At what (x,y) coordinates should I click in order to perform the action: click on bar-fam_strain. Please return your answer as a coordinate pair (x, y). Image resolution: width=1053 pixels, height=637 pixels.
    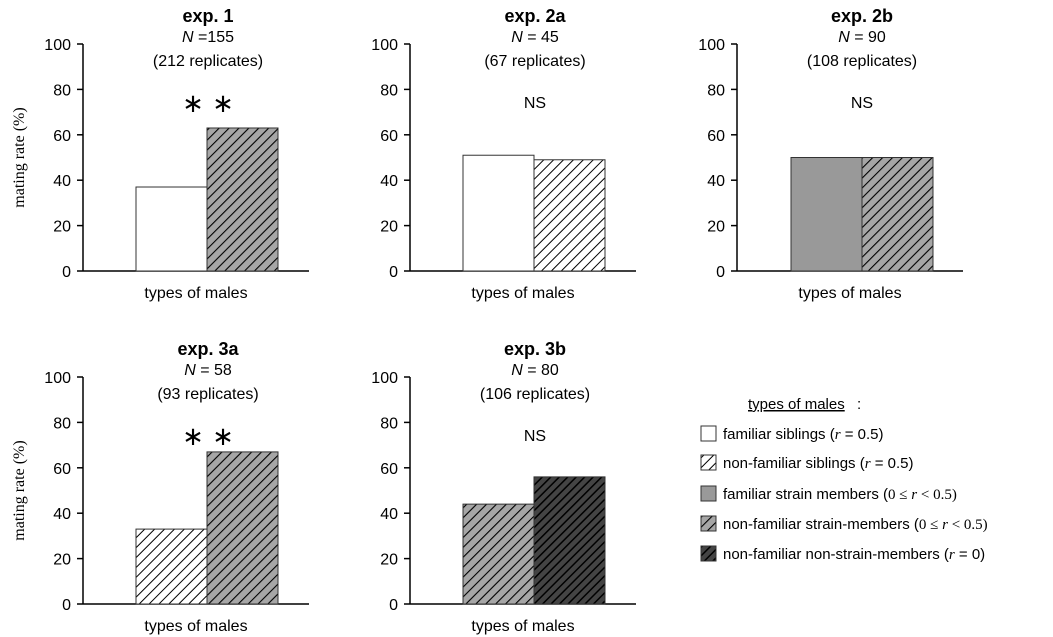
    Looking at the image, I should click on (826, 214).